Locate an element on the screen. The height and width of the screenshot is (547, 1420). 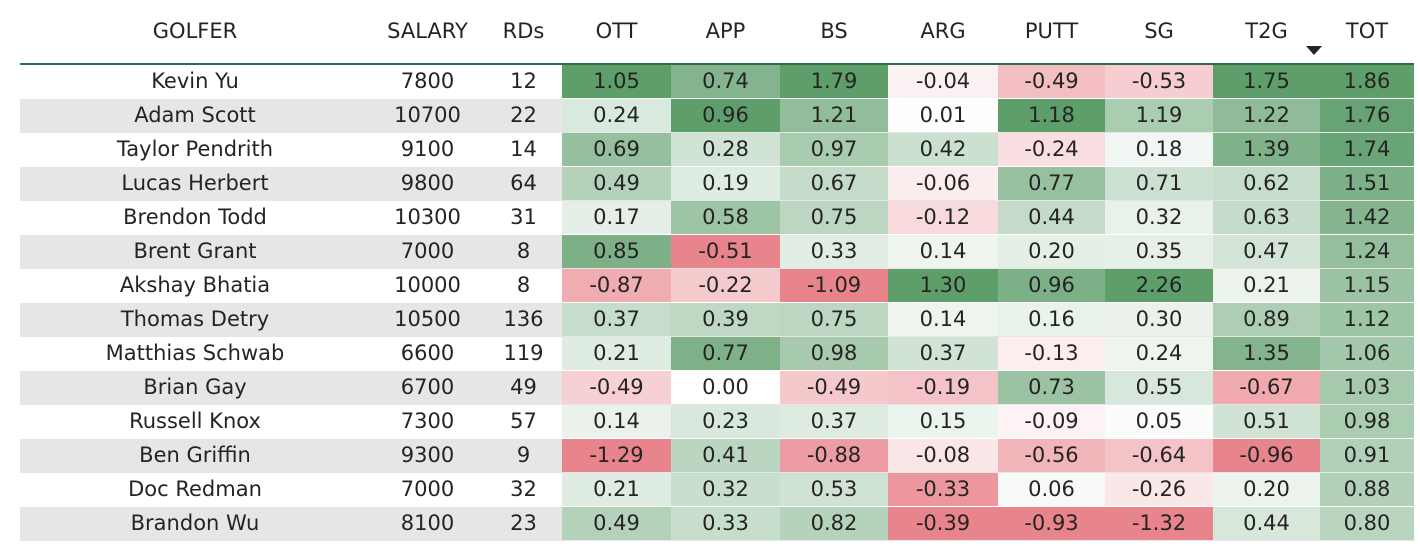
cell-salary: 10500 is located at coordinates (427, 319).